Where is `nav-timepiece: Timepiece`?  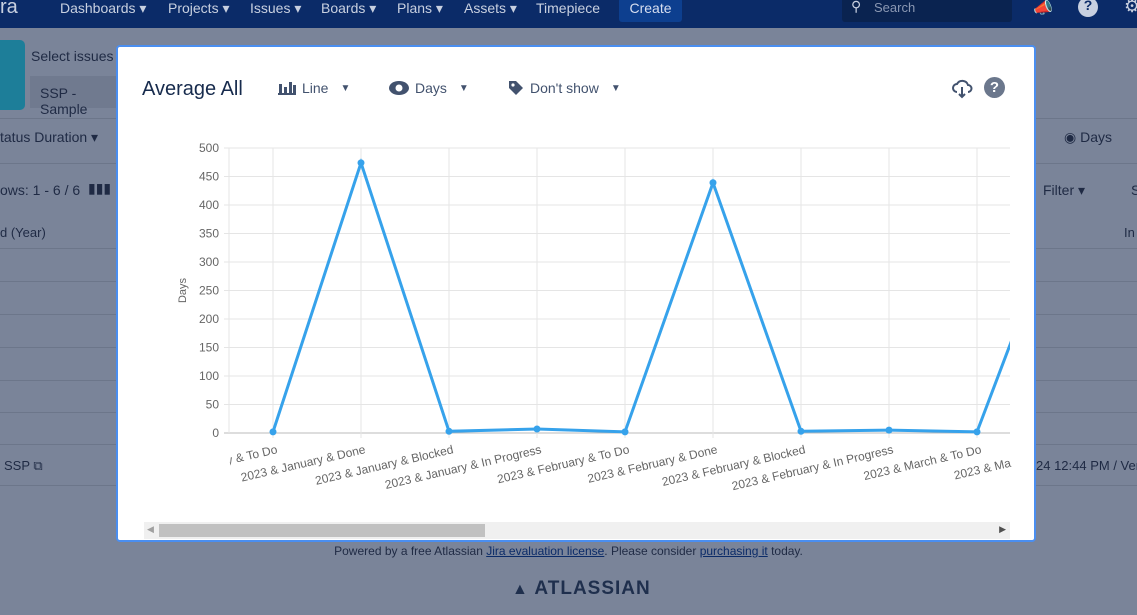
nav-timepiece: Timepiece is located at coordinates (568, 8).